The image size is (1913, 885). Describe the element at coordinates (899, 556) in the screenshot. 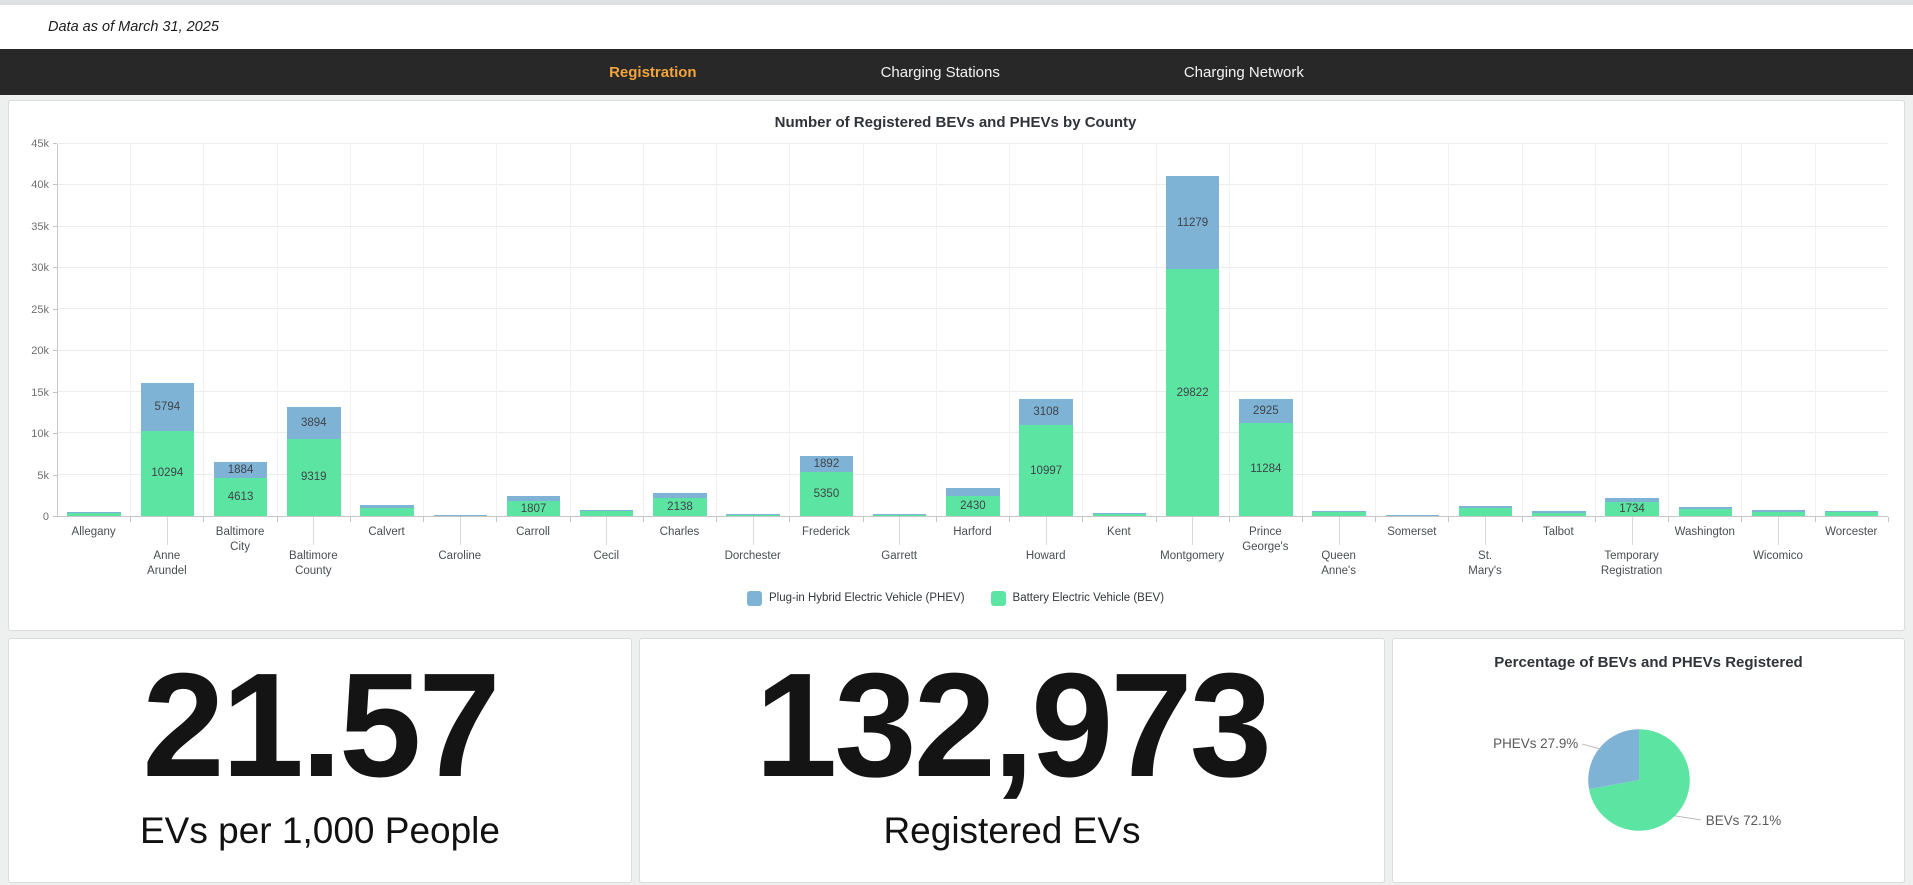

I see `x-axis-label: Garrett` at that location.